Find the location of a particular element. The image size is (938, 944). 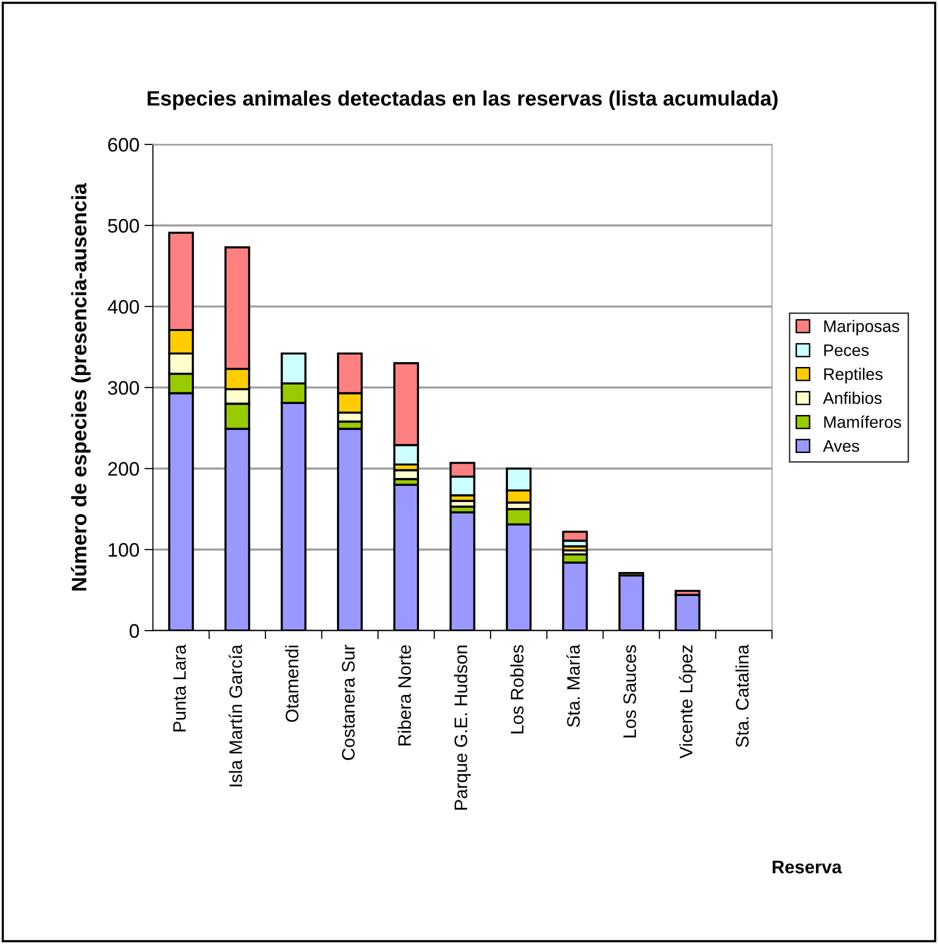

x-tick-label: Punta Lara is located at coordinates (179, 688).